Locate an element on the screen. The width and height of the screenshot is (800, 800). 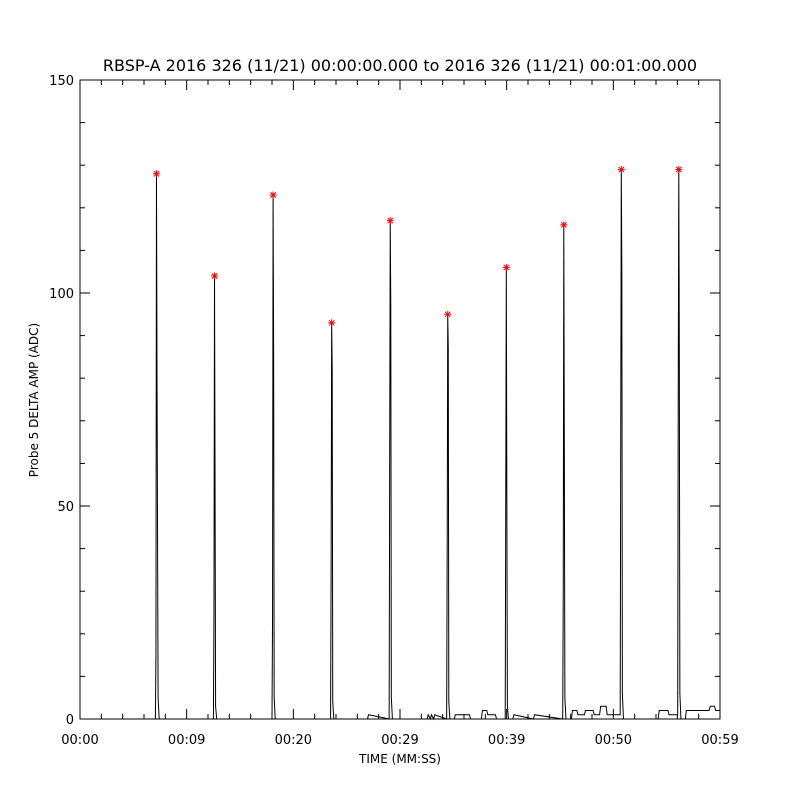
x-tick-label: 00:59 is located at coordinates (719, 740).